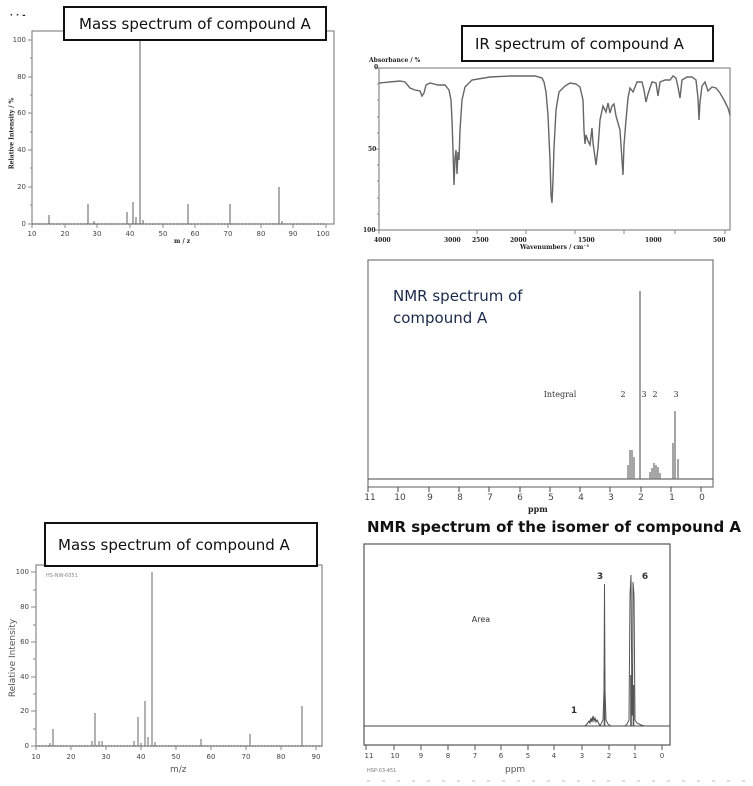 The width and height of the screenshot is (753, 786). Describe the element at coordinates (560, 394) in the screenshot. I see `nmr1-integral-label: Integral` at that location.